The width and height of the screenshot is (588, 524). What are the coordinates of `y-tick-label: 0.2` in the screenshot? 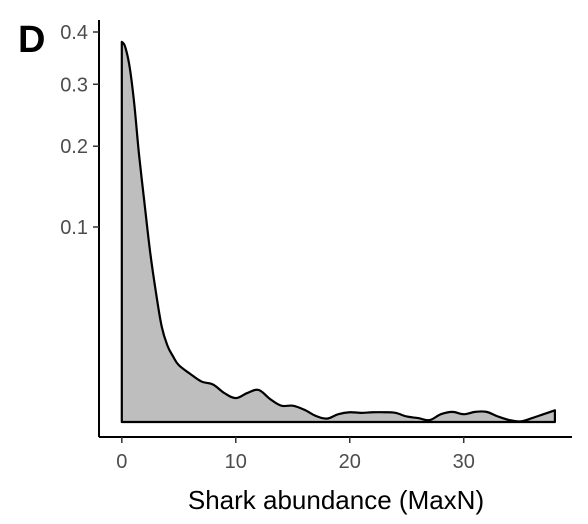 It's located at (74, 147).